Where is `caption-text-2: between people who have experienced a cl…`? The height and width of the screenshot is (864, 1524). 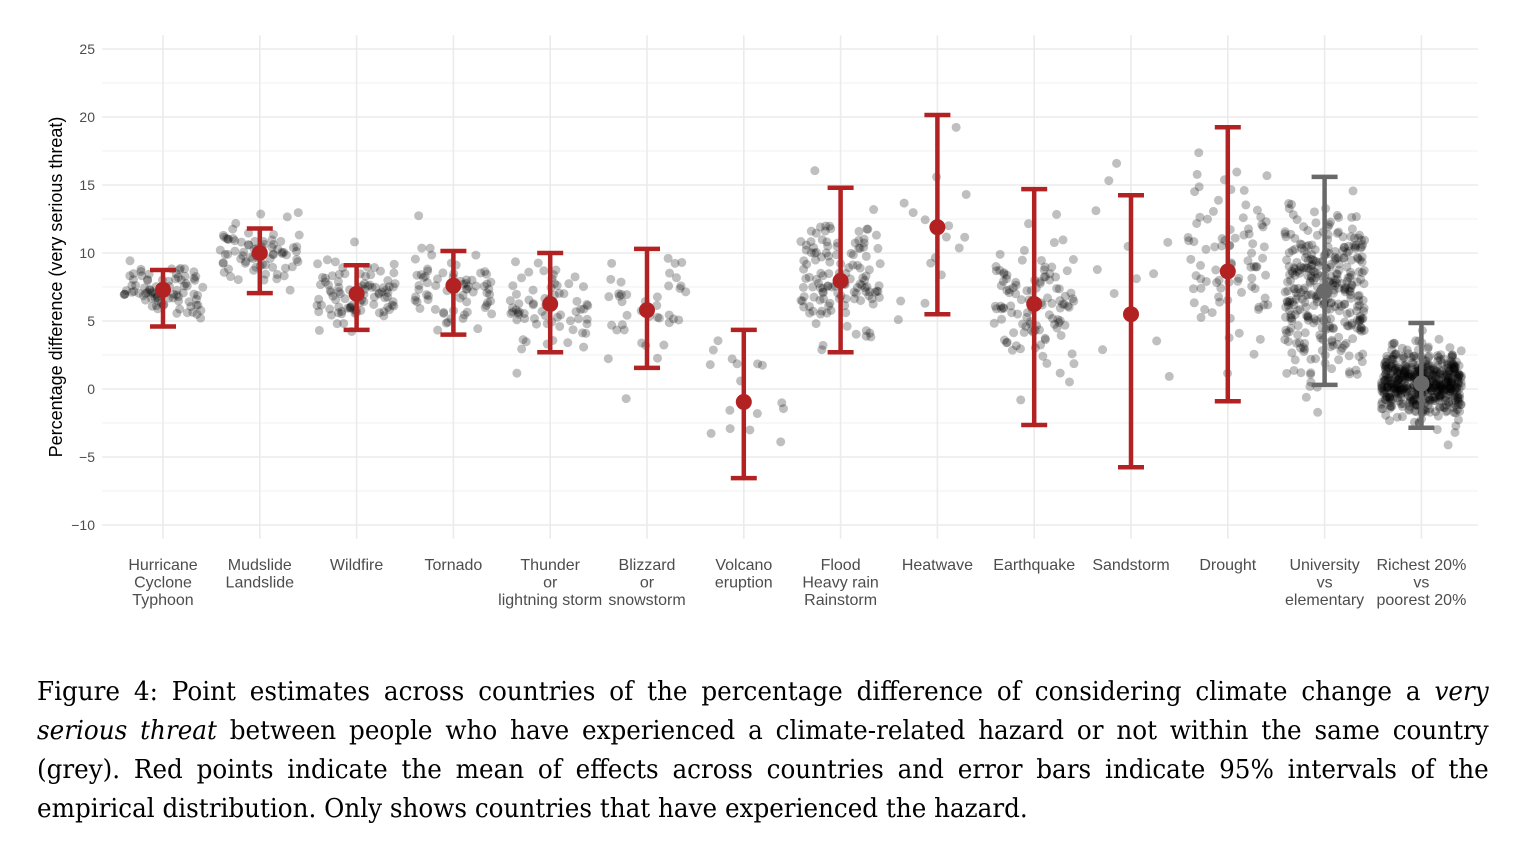
caption-text-2: between people who have experienced a cl… is located at coordinates (763, 769).